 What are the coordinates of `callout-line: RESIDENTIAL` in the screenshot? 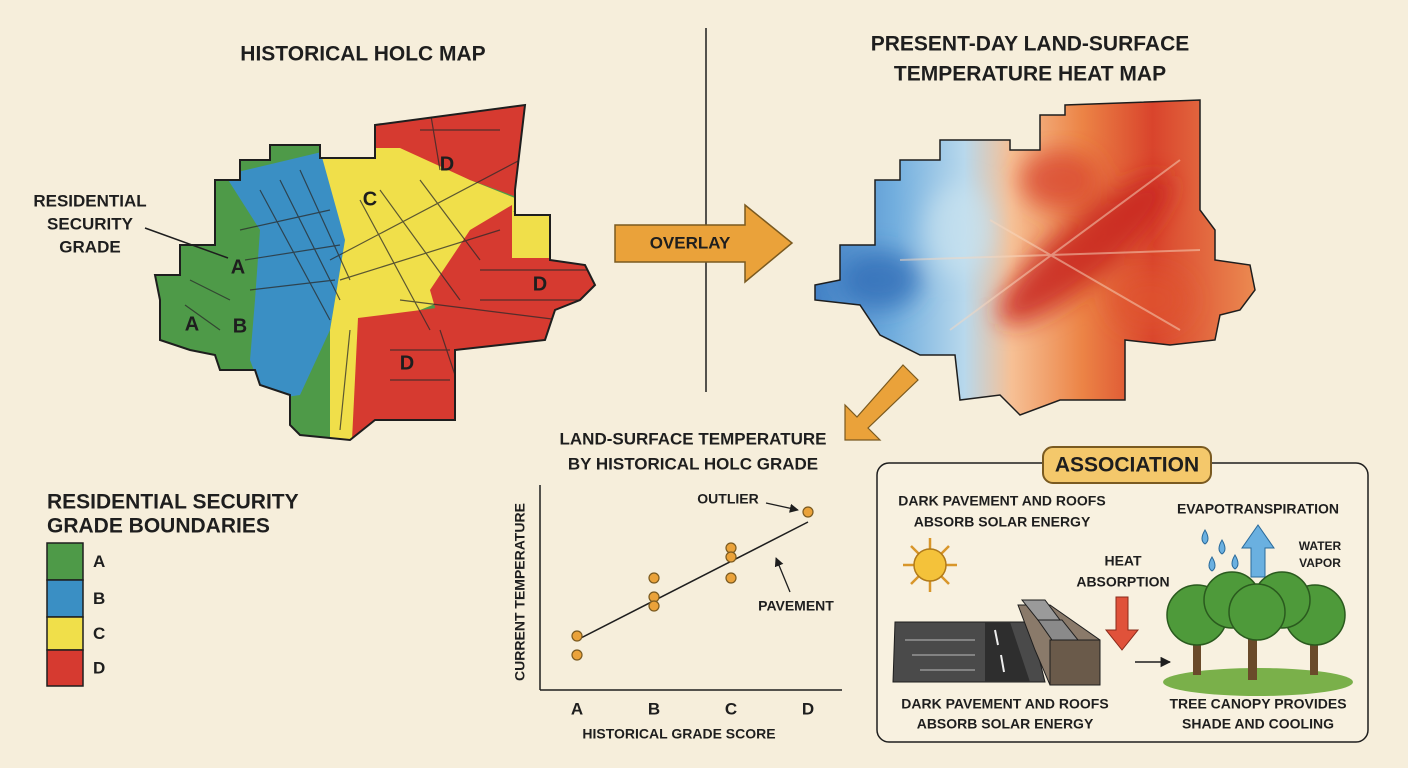 It's located at (89, 200).